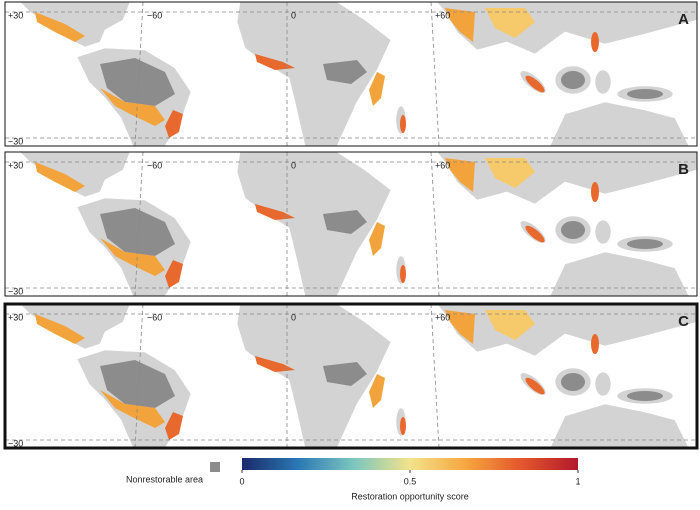 The height and width of the screenshot is (510, 700). What do you see at coordinates (683, 321) in the screenshot?
I see `panel-label: C` at bounding box center [683, 321].